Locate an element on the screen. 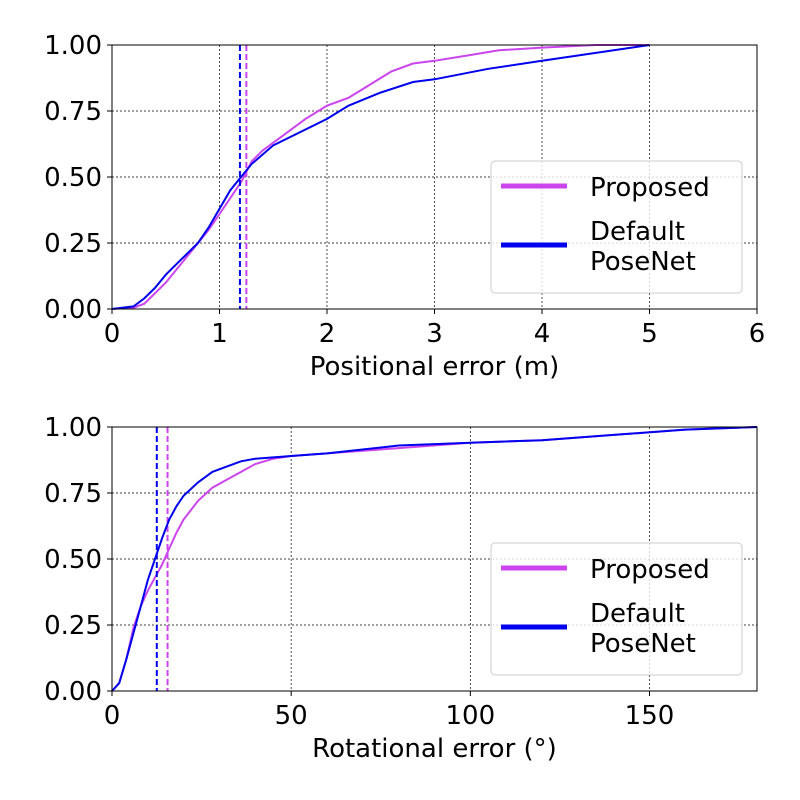 Image resolution: width=800 pixels, height=800 pixels. x-tick-label: 5 is located at coordinates (649, 334).